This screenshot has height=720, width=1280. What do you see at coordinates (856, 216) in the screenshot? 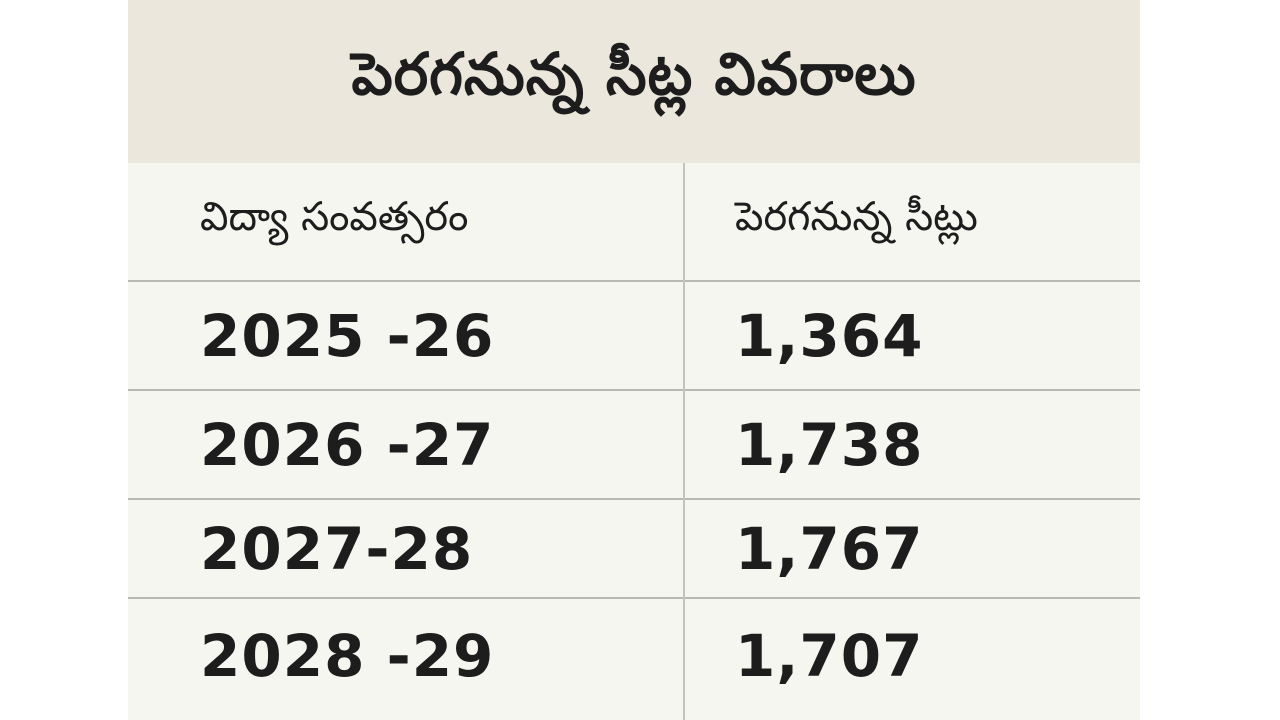
I see `header-increasing-seats: పెరగనున్న సీట్లు` at bounding box center [856, 216].